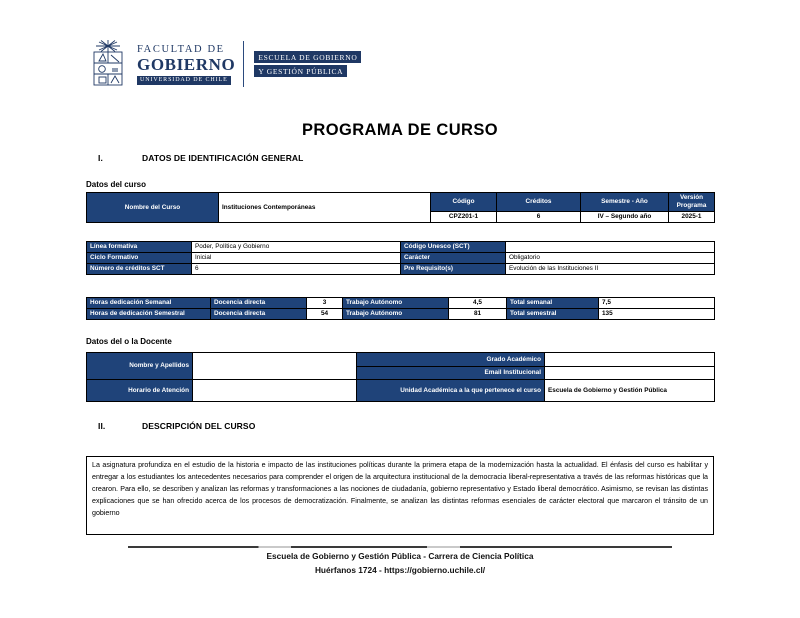  What do you see at coordinates (296, 247) in the screenshot?
I see `value-linea-formativa: Poder, Política y Gobierno` at bounding box center [296, 247].